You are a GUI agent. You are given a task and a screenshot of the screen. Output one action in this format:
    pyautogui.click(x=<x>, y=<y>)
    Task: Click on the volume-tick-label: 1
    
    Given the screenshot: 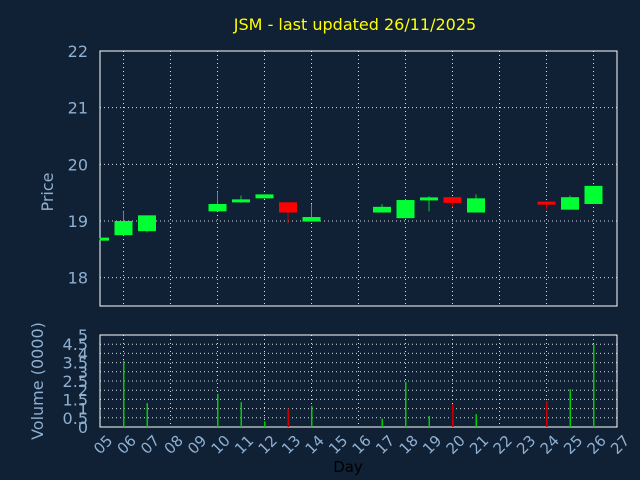 What is the action you would take?
    pyautogui.click(x=83, y=409)
    